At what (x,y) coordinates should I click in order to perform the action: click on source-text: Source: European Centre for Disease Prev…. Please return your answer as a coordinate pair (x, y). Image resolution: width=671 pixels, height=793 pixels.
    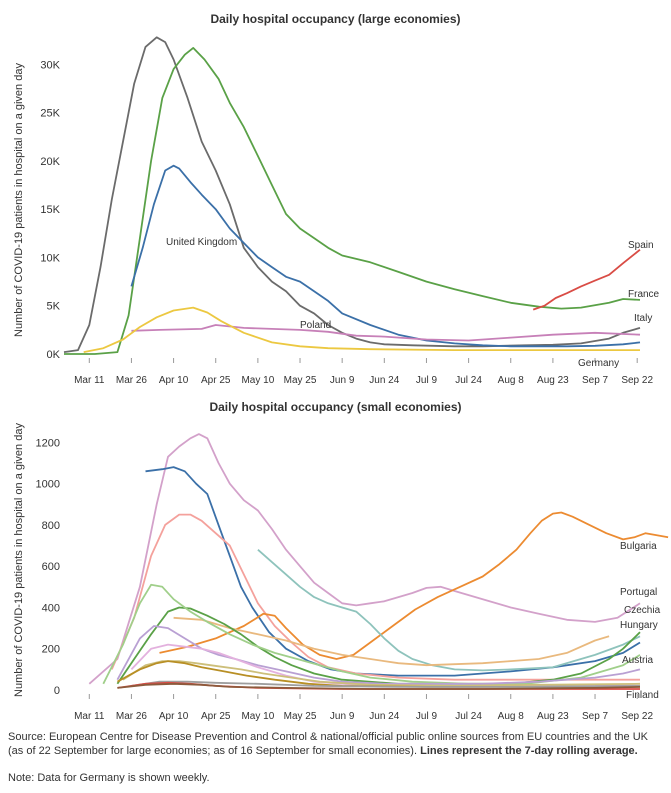
    Looking at the image, I should click on (328, 744).